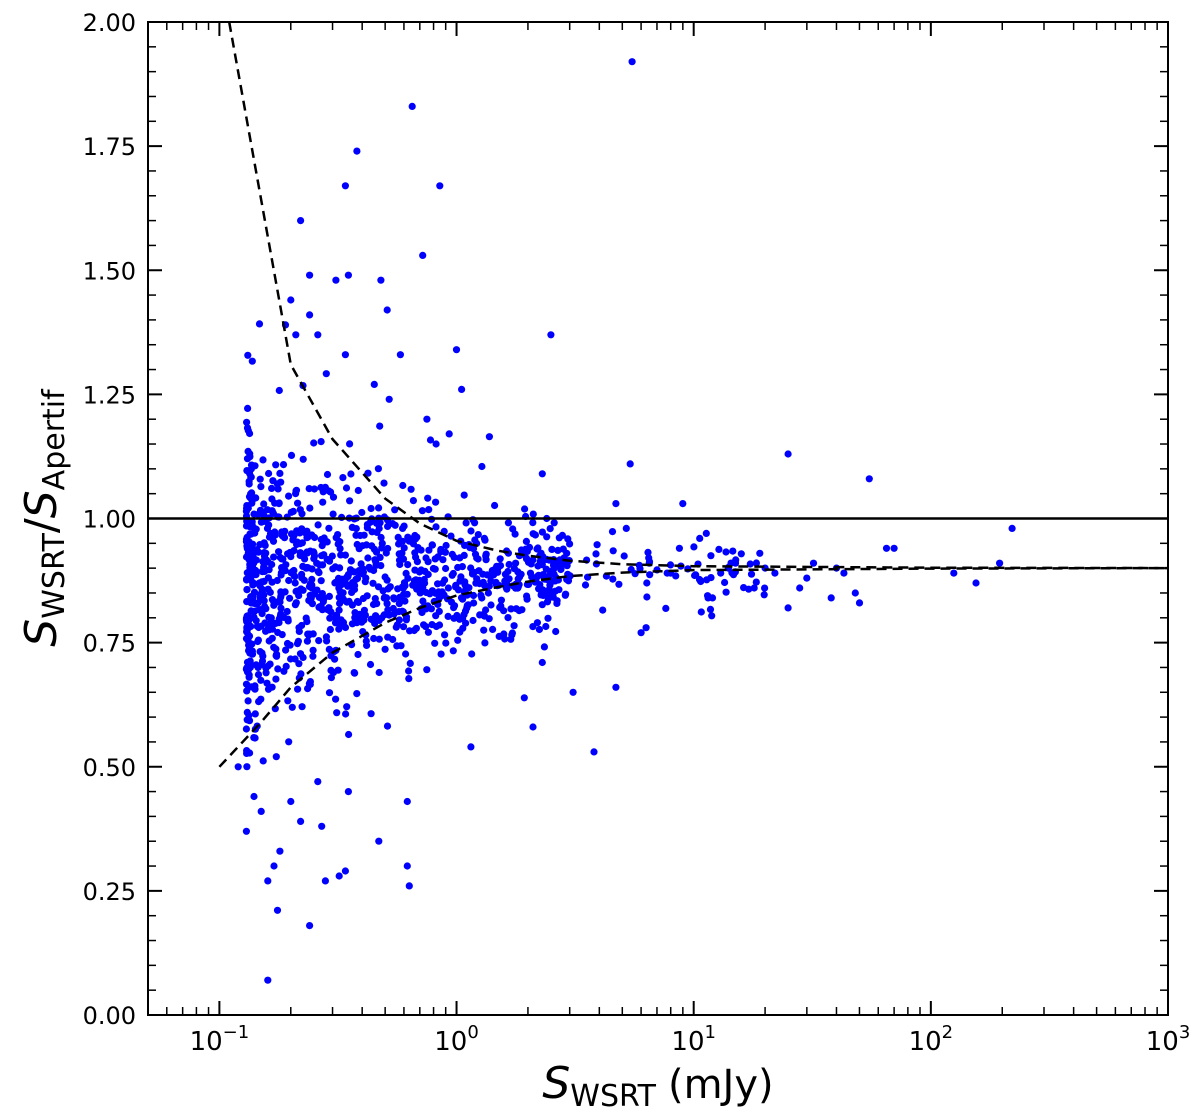  Describe the element at coordinates (556, 1083) in the screenshot. I see `x-axis-symbol: S` at that location.